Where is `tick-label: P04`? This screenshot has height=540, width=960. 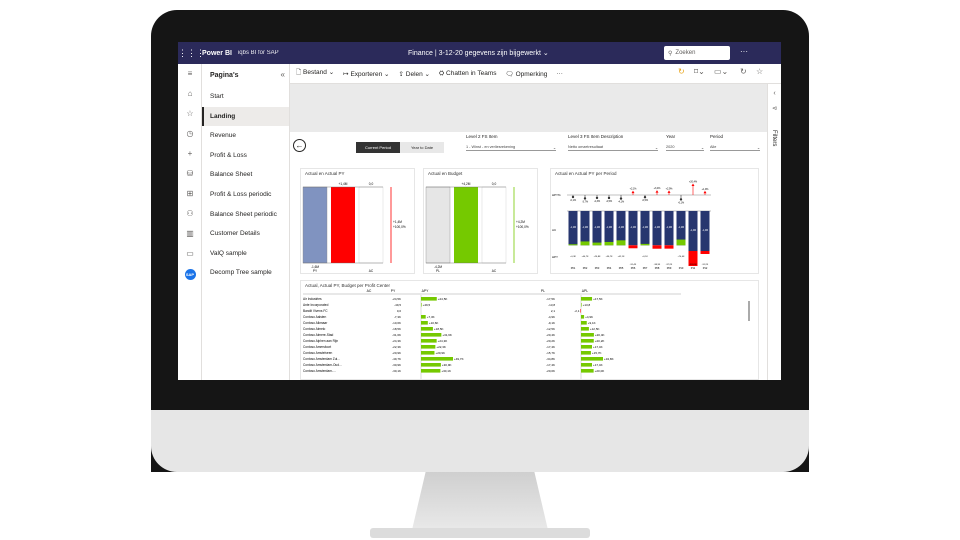
tick-label: P04 is located at coordinates (609, 268).